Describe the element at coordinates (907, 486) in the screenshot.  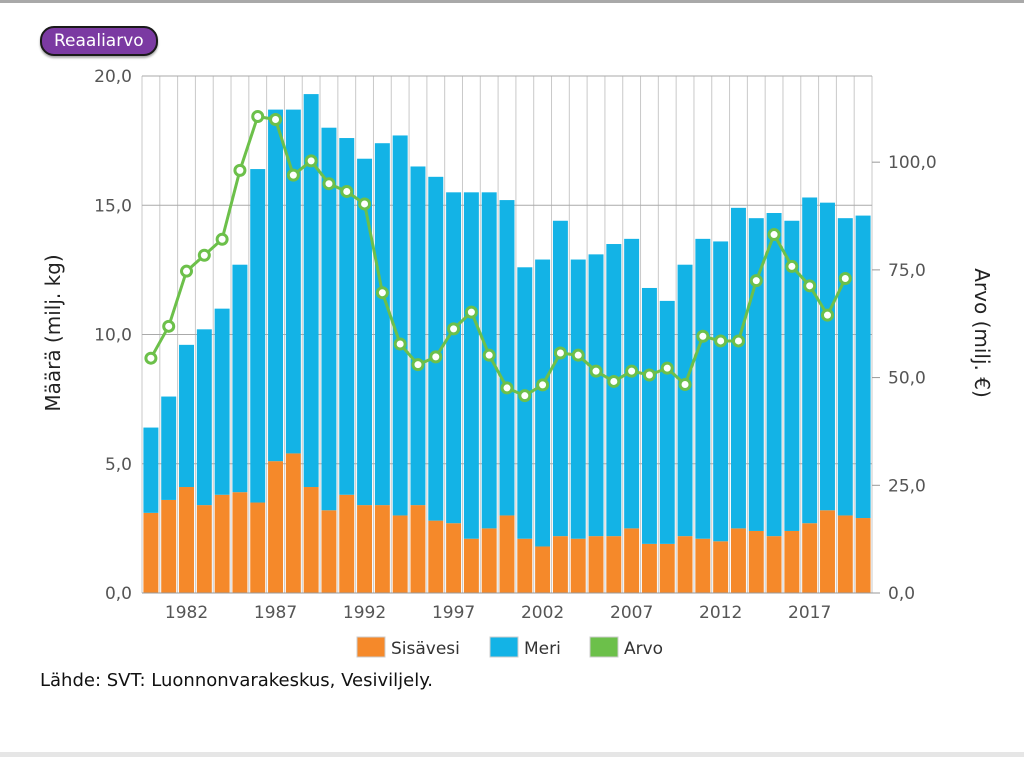
I see `y2-tick-label: 25,0` at that location.